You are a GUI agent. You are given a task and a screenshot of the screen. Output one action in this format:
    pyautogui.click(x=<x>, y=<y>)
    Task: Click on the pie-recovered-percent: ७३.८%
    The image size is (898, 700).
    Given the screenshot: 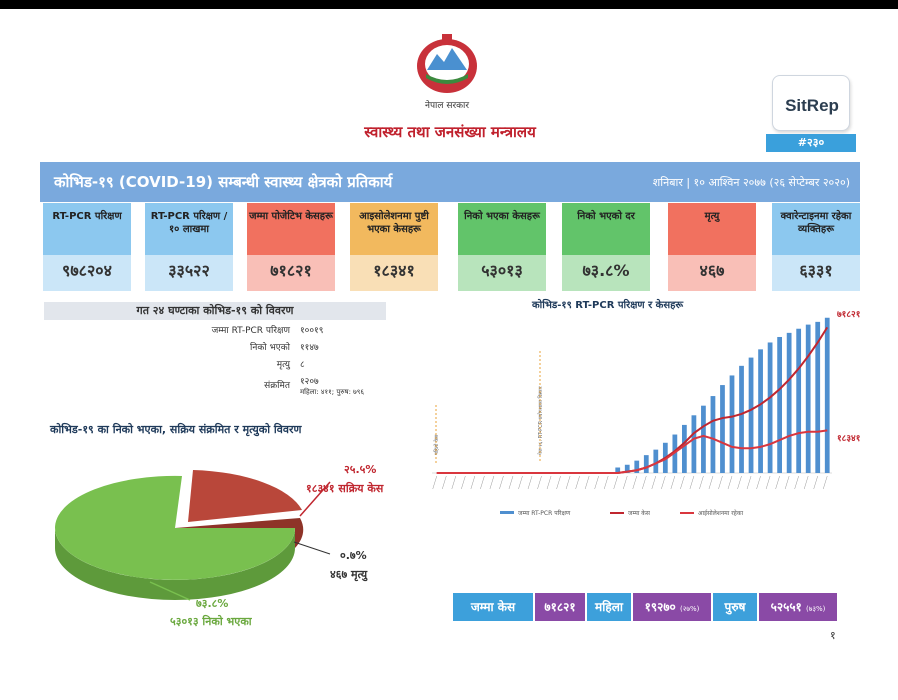 What is the action you would take?
    pyautogui.click(x=212, y=603)
    